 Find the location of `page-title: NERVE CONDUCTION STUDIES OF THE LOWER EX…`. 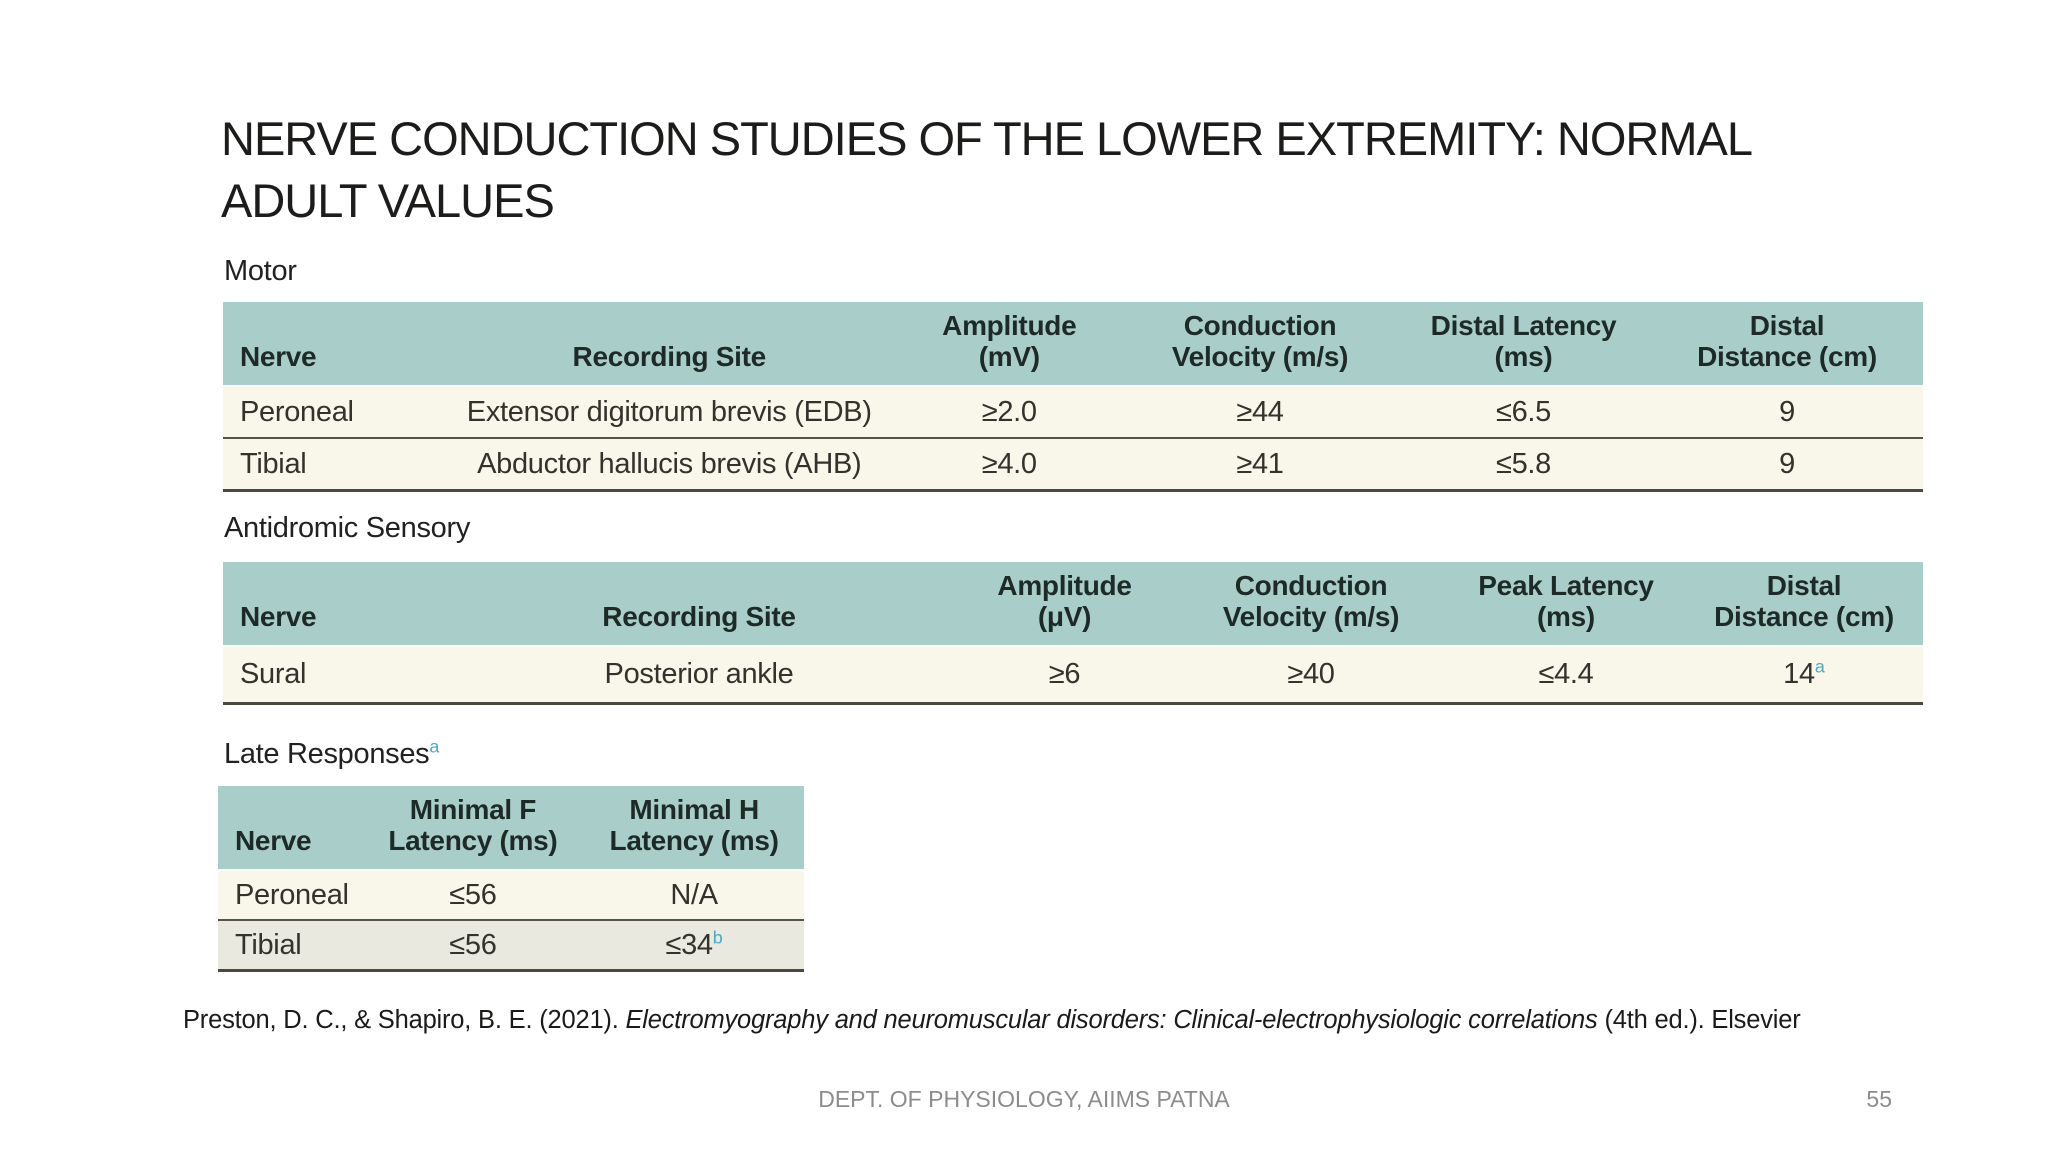

page-title: NERVE CONDUCTION STUDIES OF THE LOWER EX… is located at coordinates (987, 169).